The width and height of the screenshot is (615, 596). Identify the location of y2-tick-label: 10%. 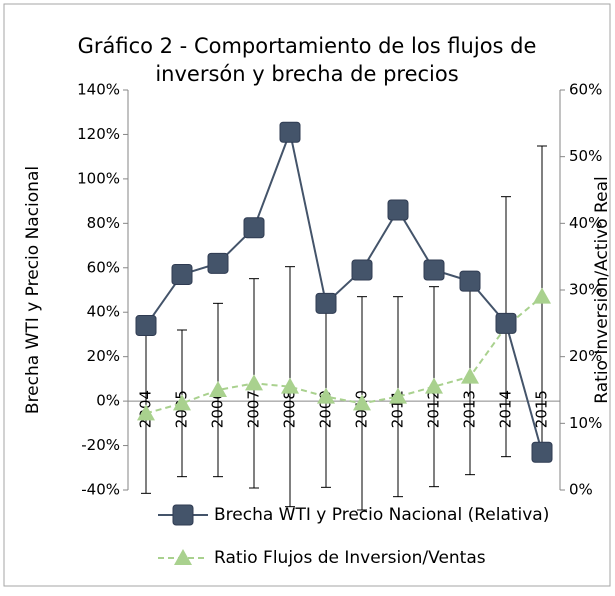
(585, 423).